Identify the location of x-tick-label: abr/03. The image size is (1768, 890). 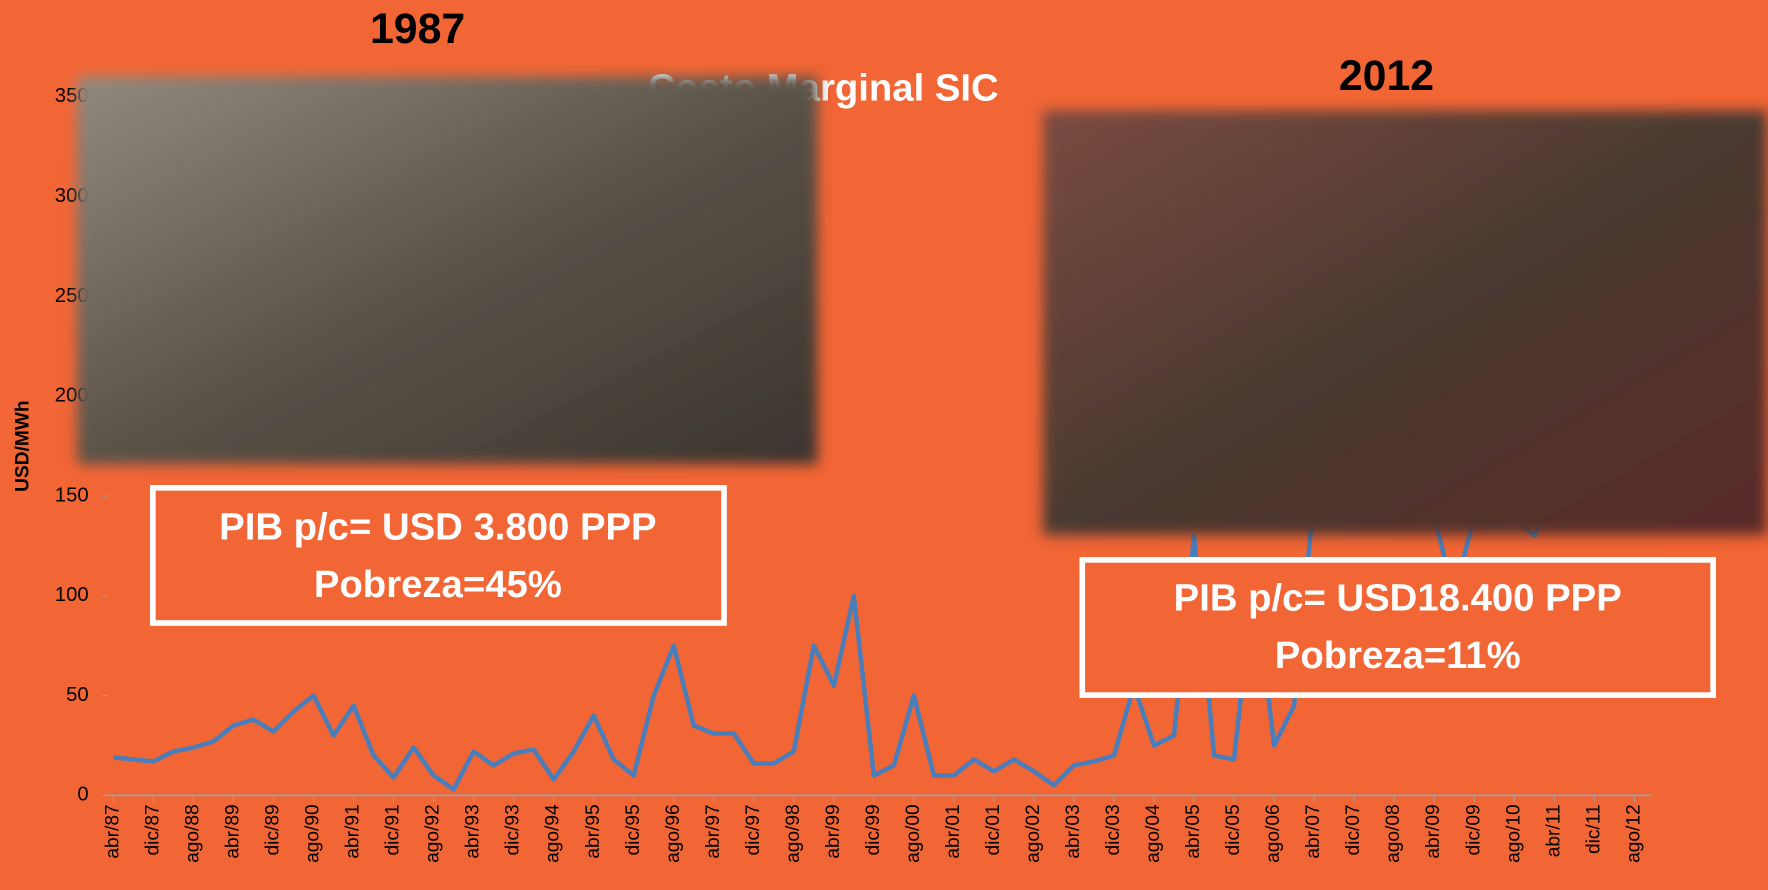
(1073, 831).